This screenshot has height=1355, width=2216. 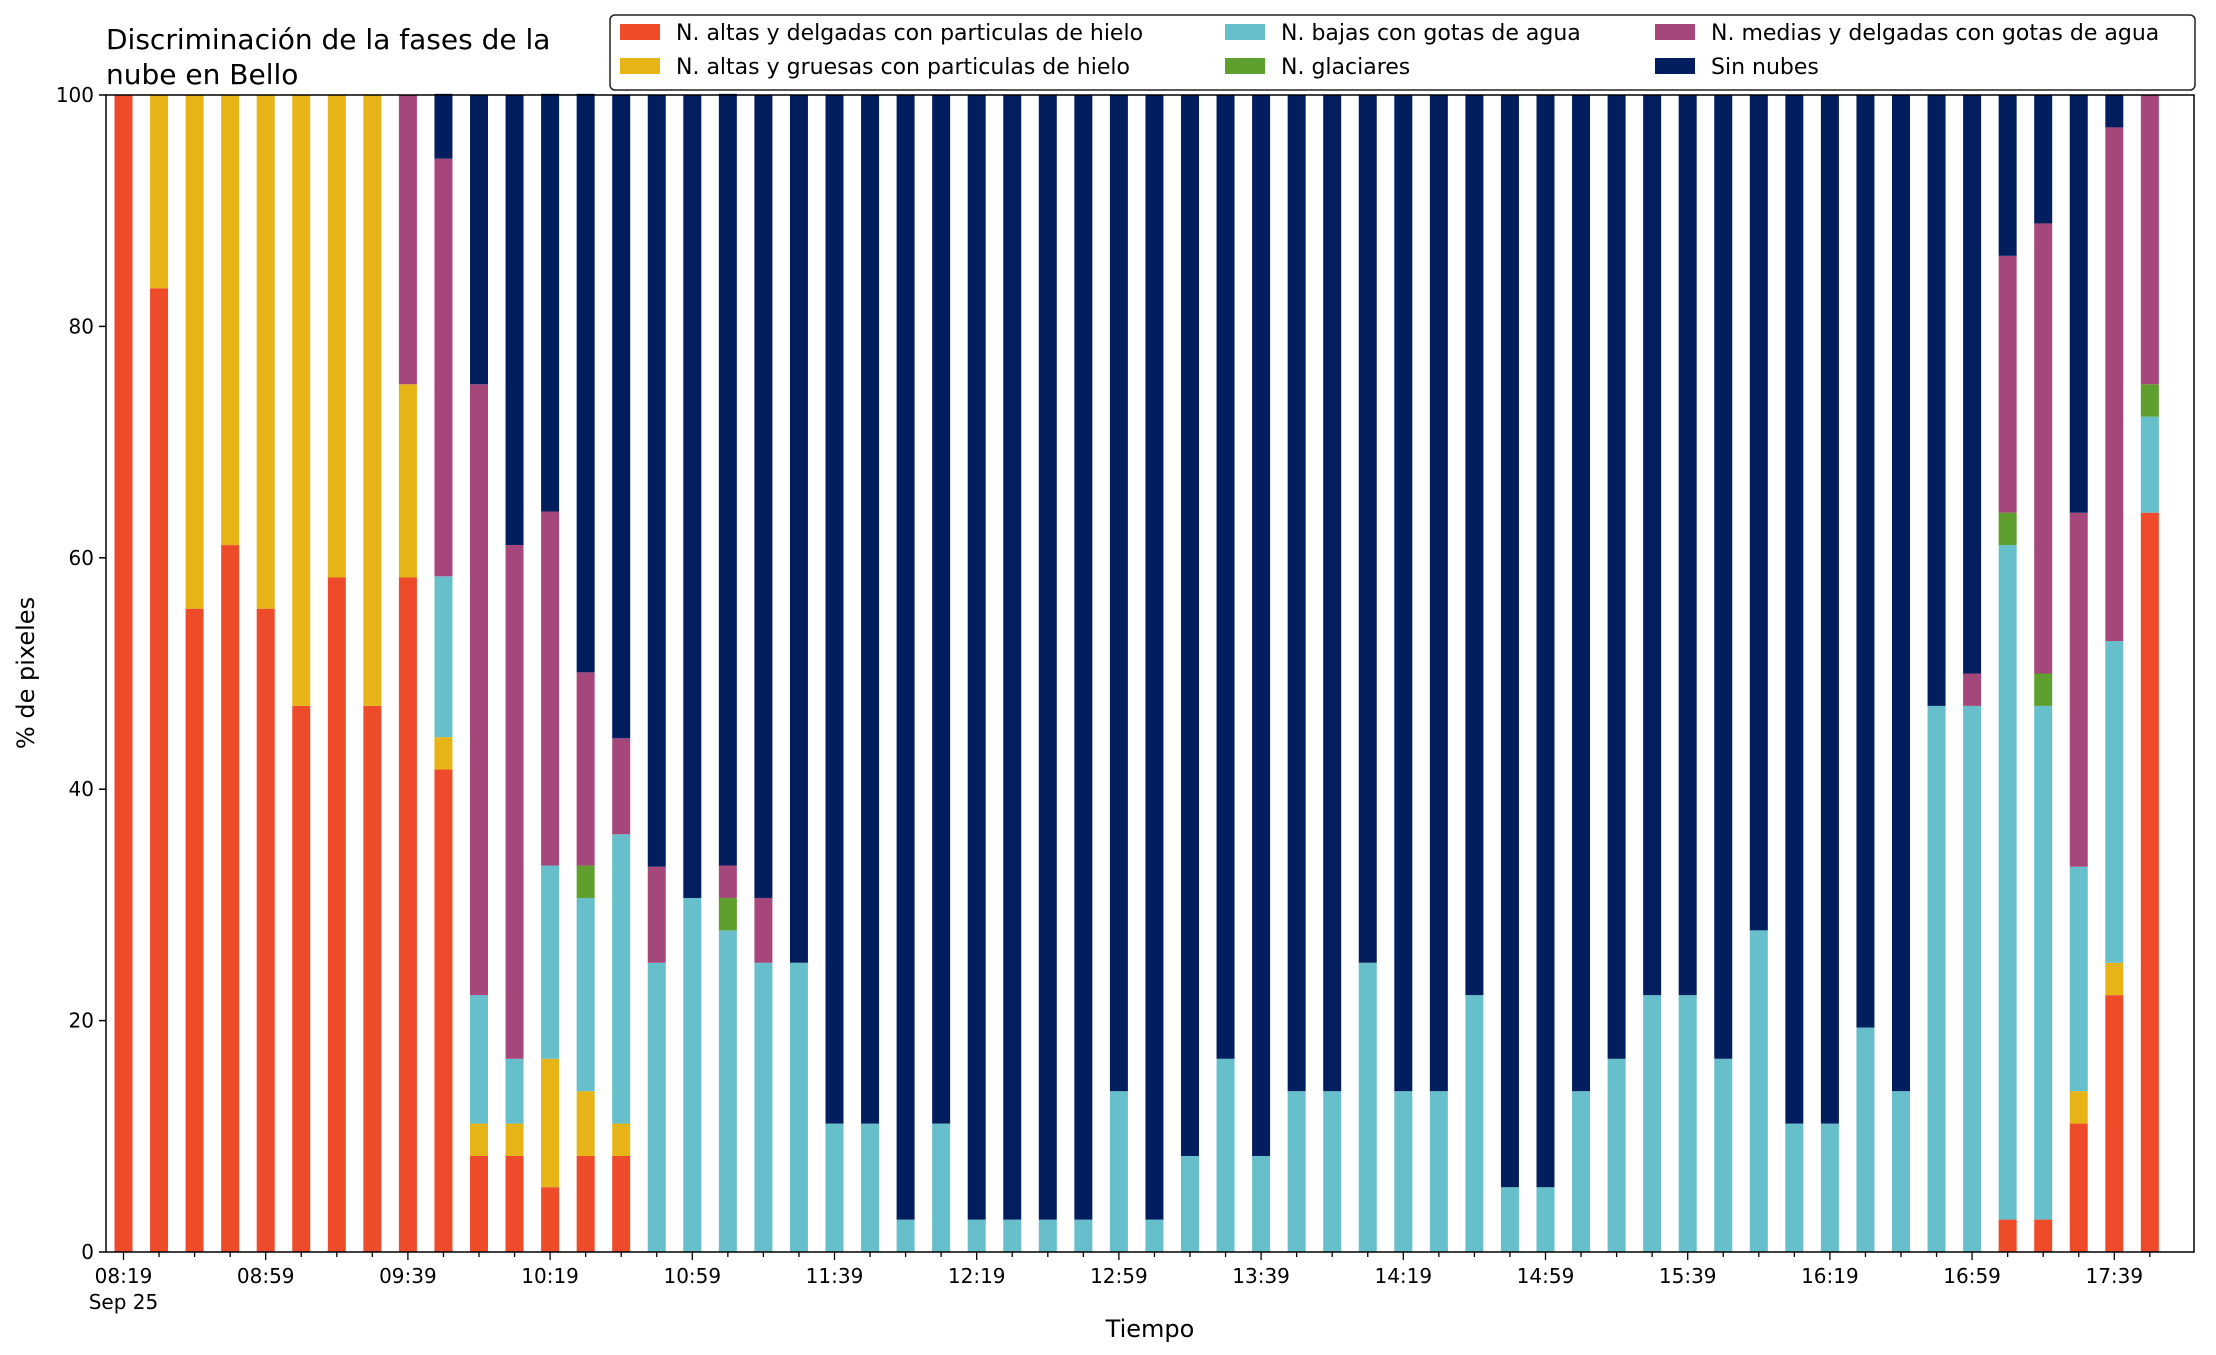 I want to click on chart-title-line-1: Discriminación de la fases de la, so click(x=328, y=39).